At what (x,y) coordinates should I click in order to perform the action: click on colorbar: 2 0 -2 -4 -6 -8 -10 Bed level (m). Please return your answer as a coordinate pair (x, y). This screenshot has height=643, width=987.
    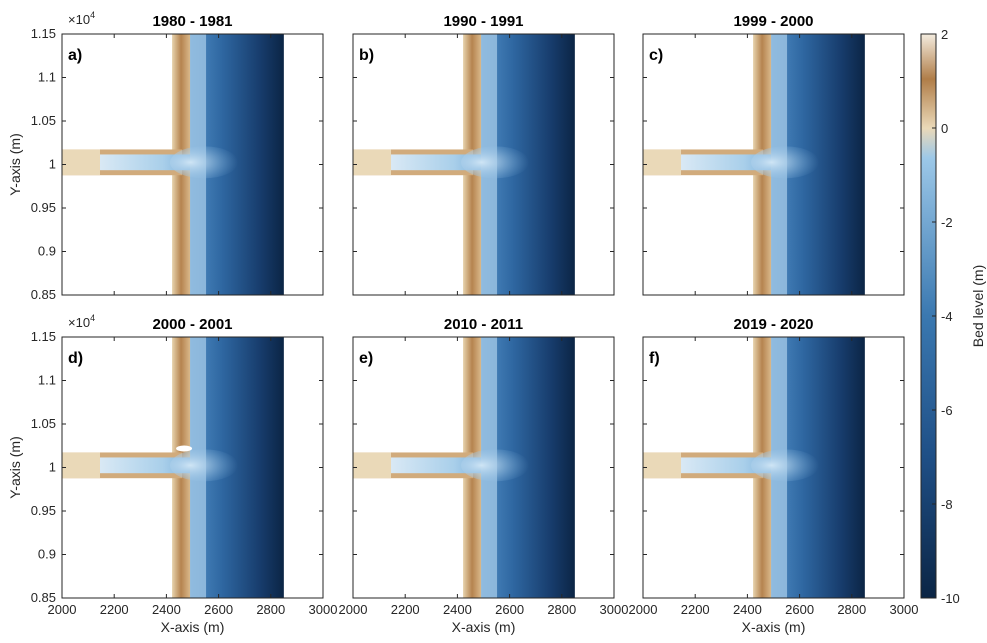
    Looking at the image, I should click on (953, 316).